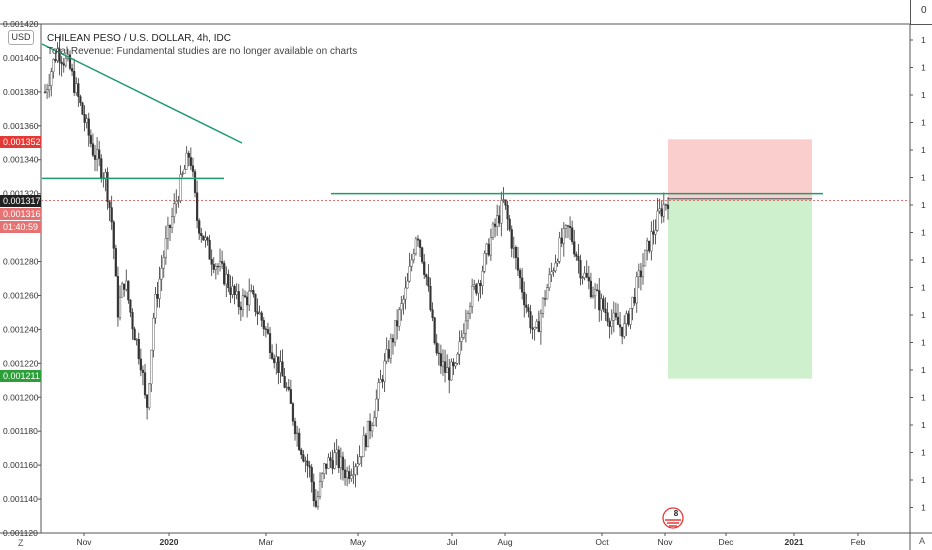  Describe the element at coordinates (21, 194) in the screenshot. I see `y-tick-label: 0.001320` at that location.